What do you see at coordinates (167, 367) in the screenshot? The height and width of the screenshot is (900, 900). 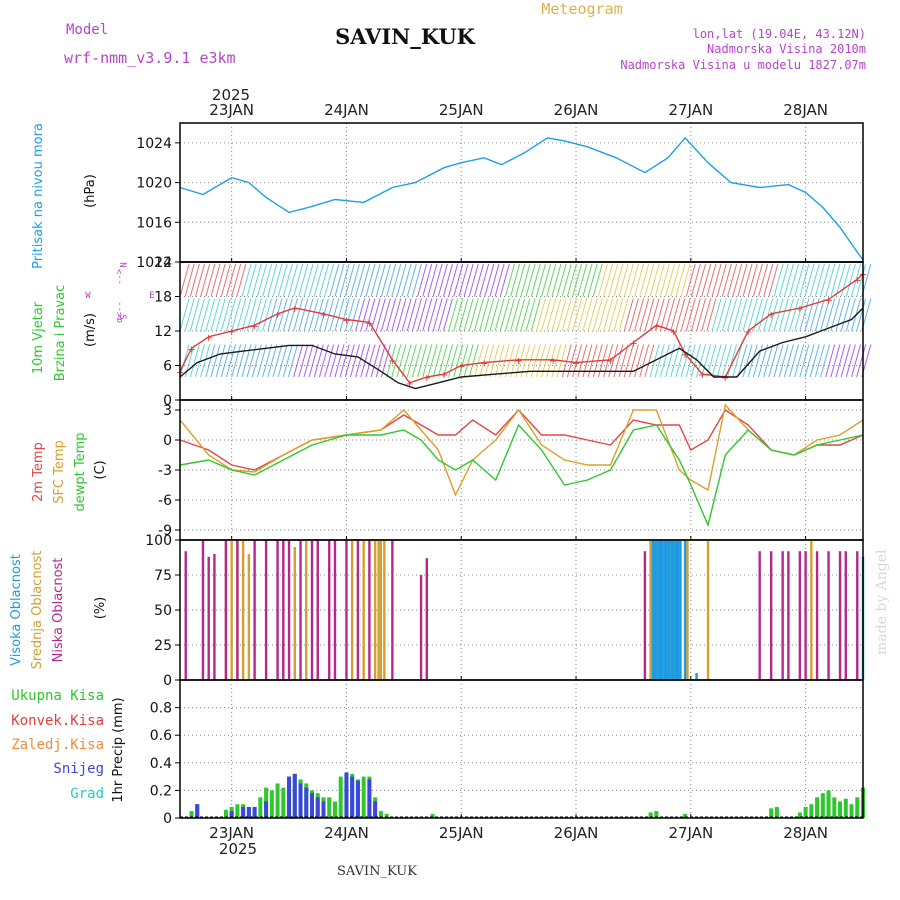 I see `wind-tick-label: 6` at bounding box center [167, 367].